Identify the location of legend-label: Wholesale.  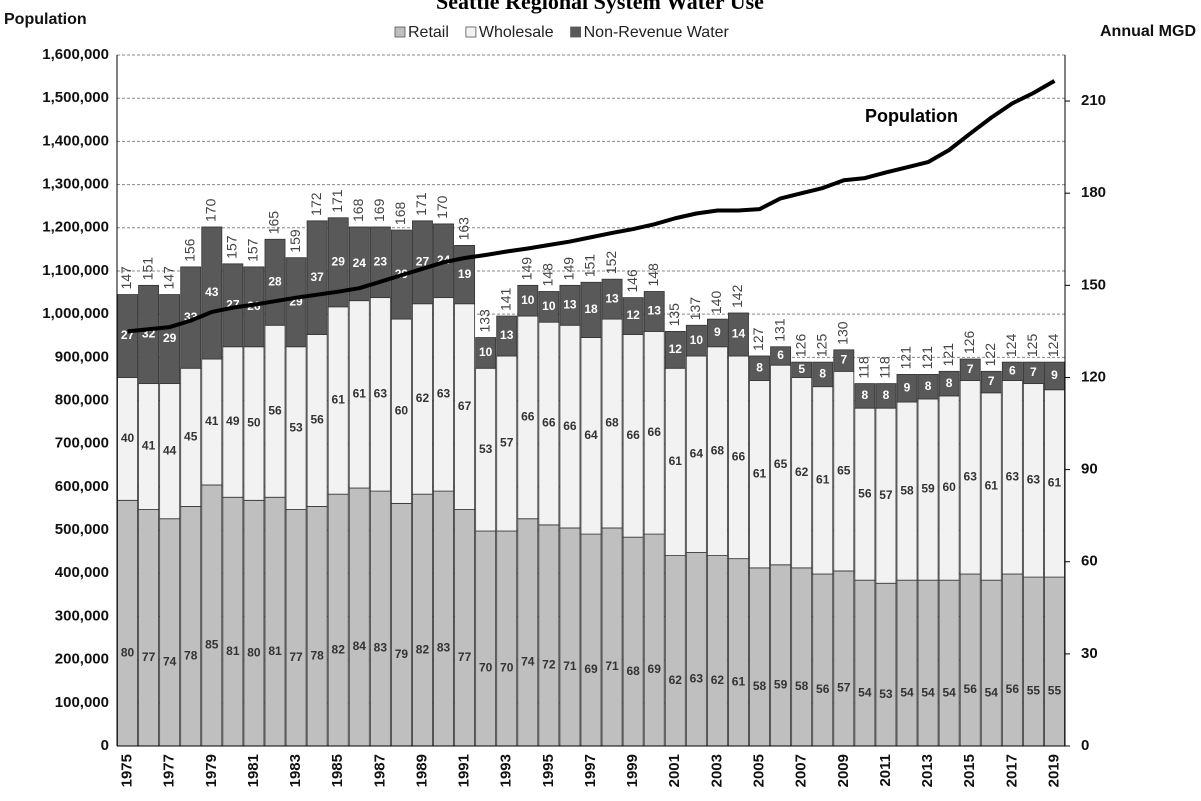
(516, 32).